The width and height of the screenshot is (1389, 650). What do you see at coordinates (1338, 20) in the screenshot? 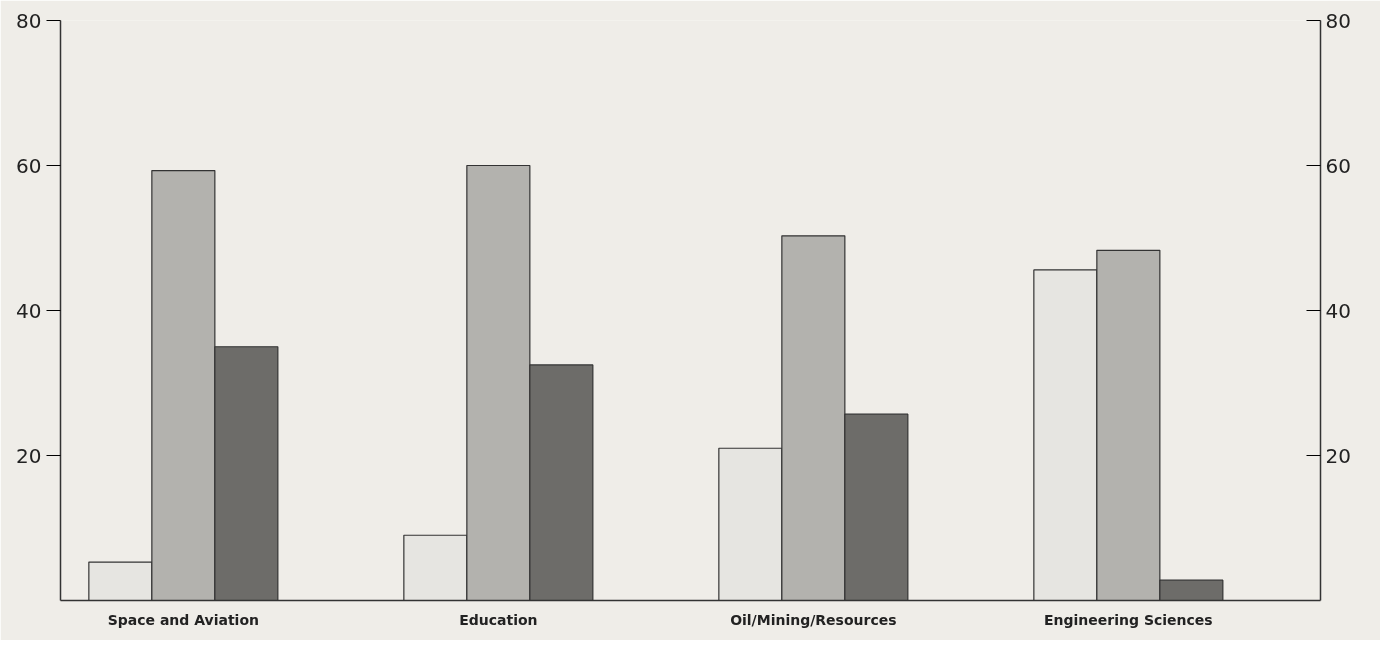
I see `y2-tick-label: 80` at bounding box center [1338, 20].